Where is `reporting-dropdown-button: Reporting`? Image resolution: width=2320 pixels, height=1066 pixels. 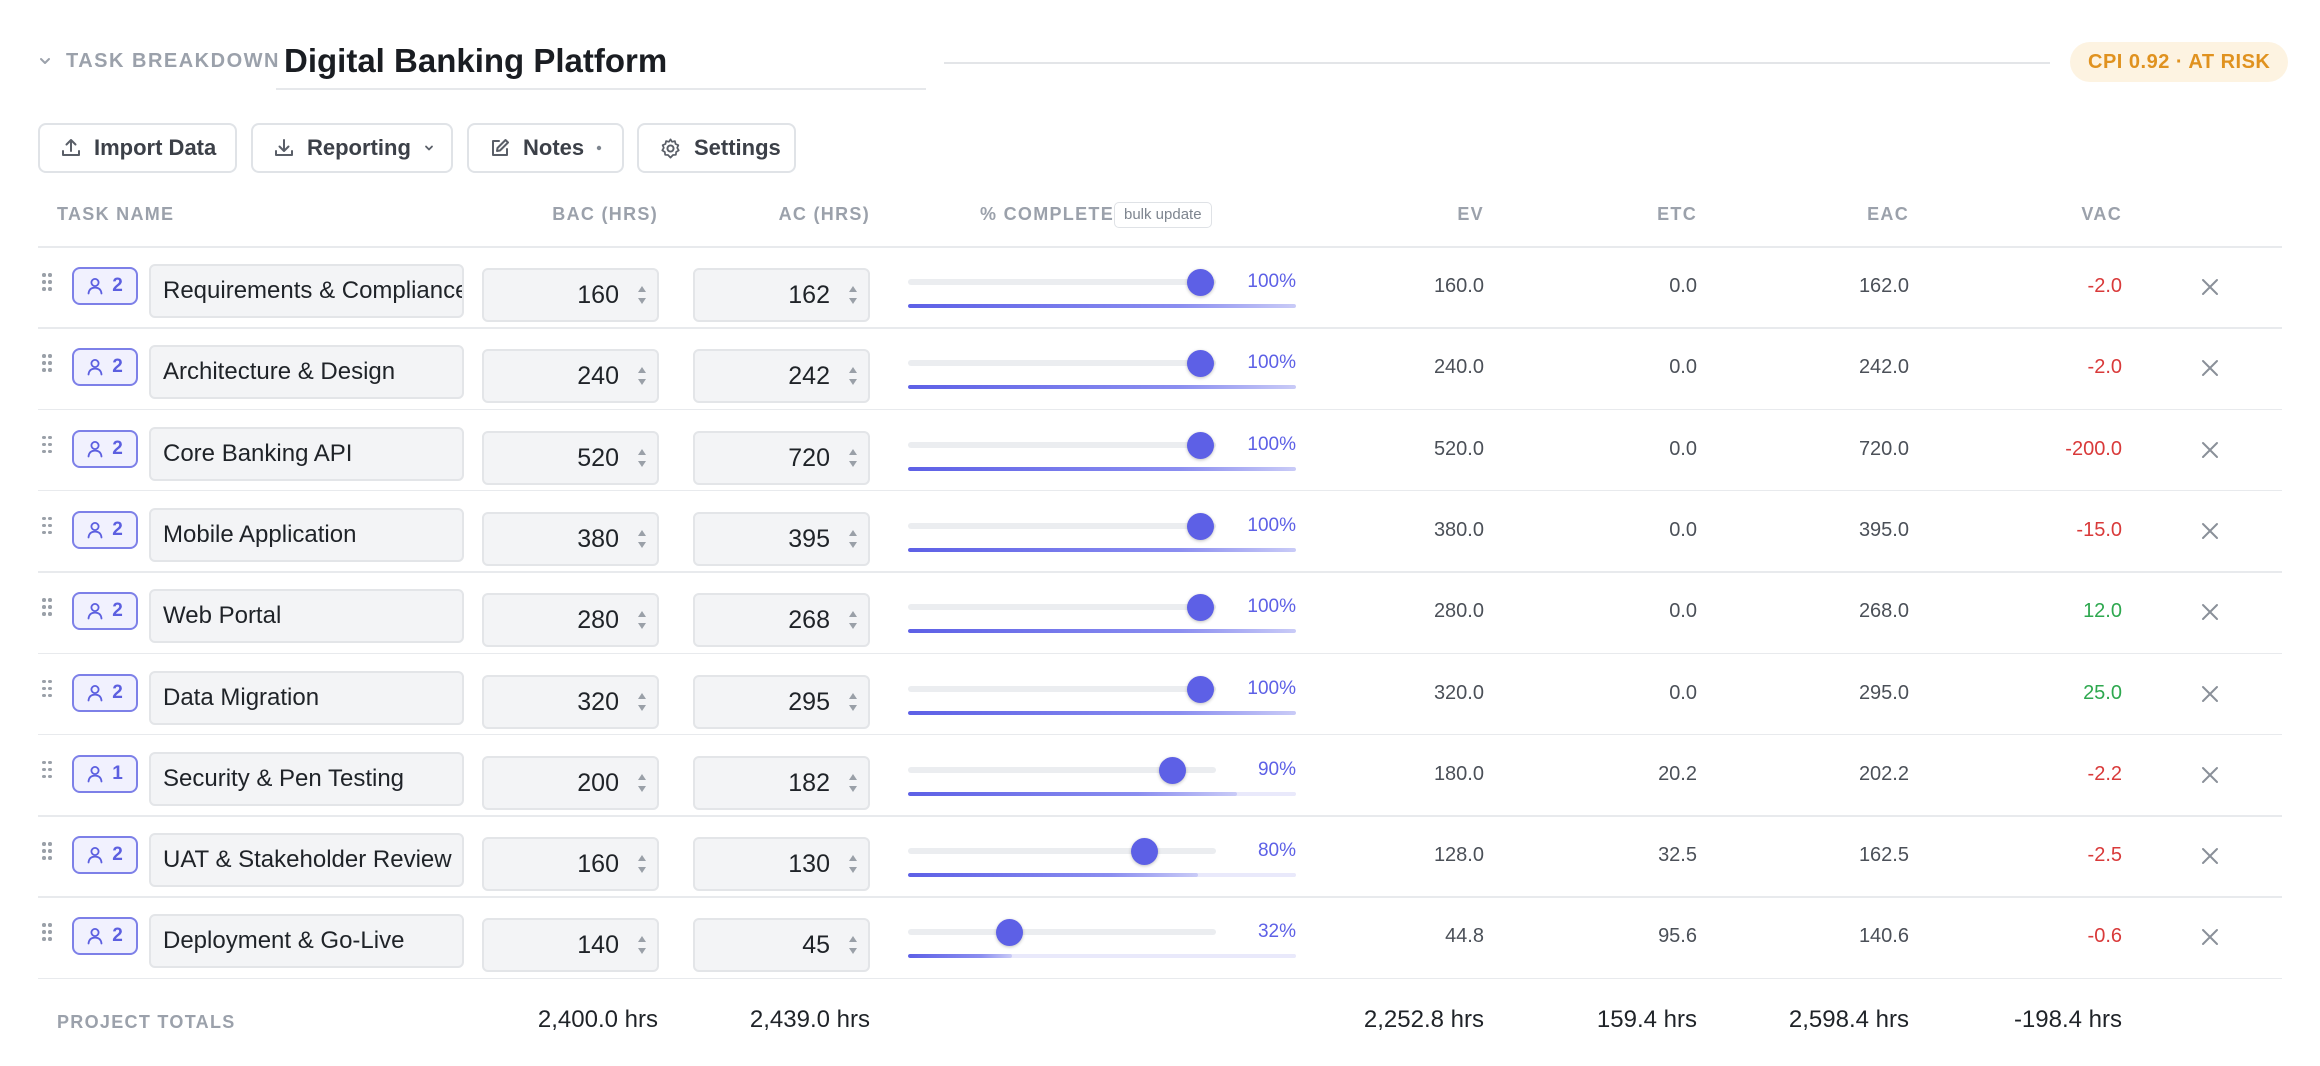 reporting-dropdown-button: Reporting is located at coordinates (352, 148).